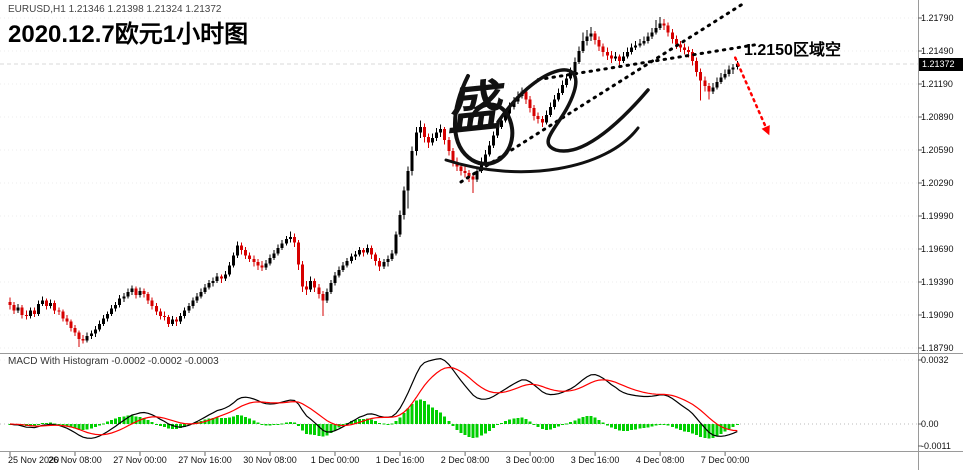 This screenshot has width=963, height=470. What do you see at coordinates (751, 96) in the screenshot?
I see `sell-arrow` at bounding box center [751, 96].